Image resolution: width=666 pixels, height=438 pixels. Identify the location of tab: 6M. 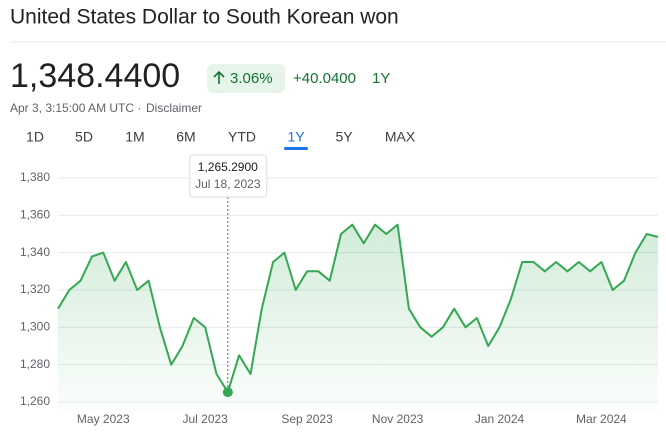
(185, 137).